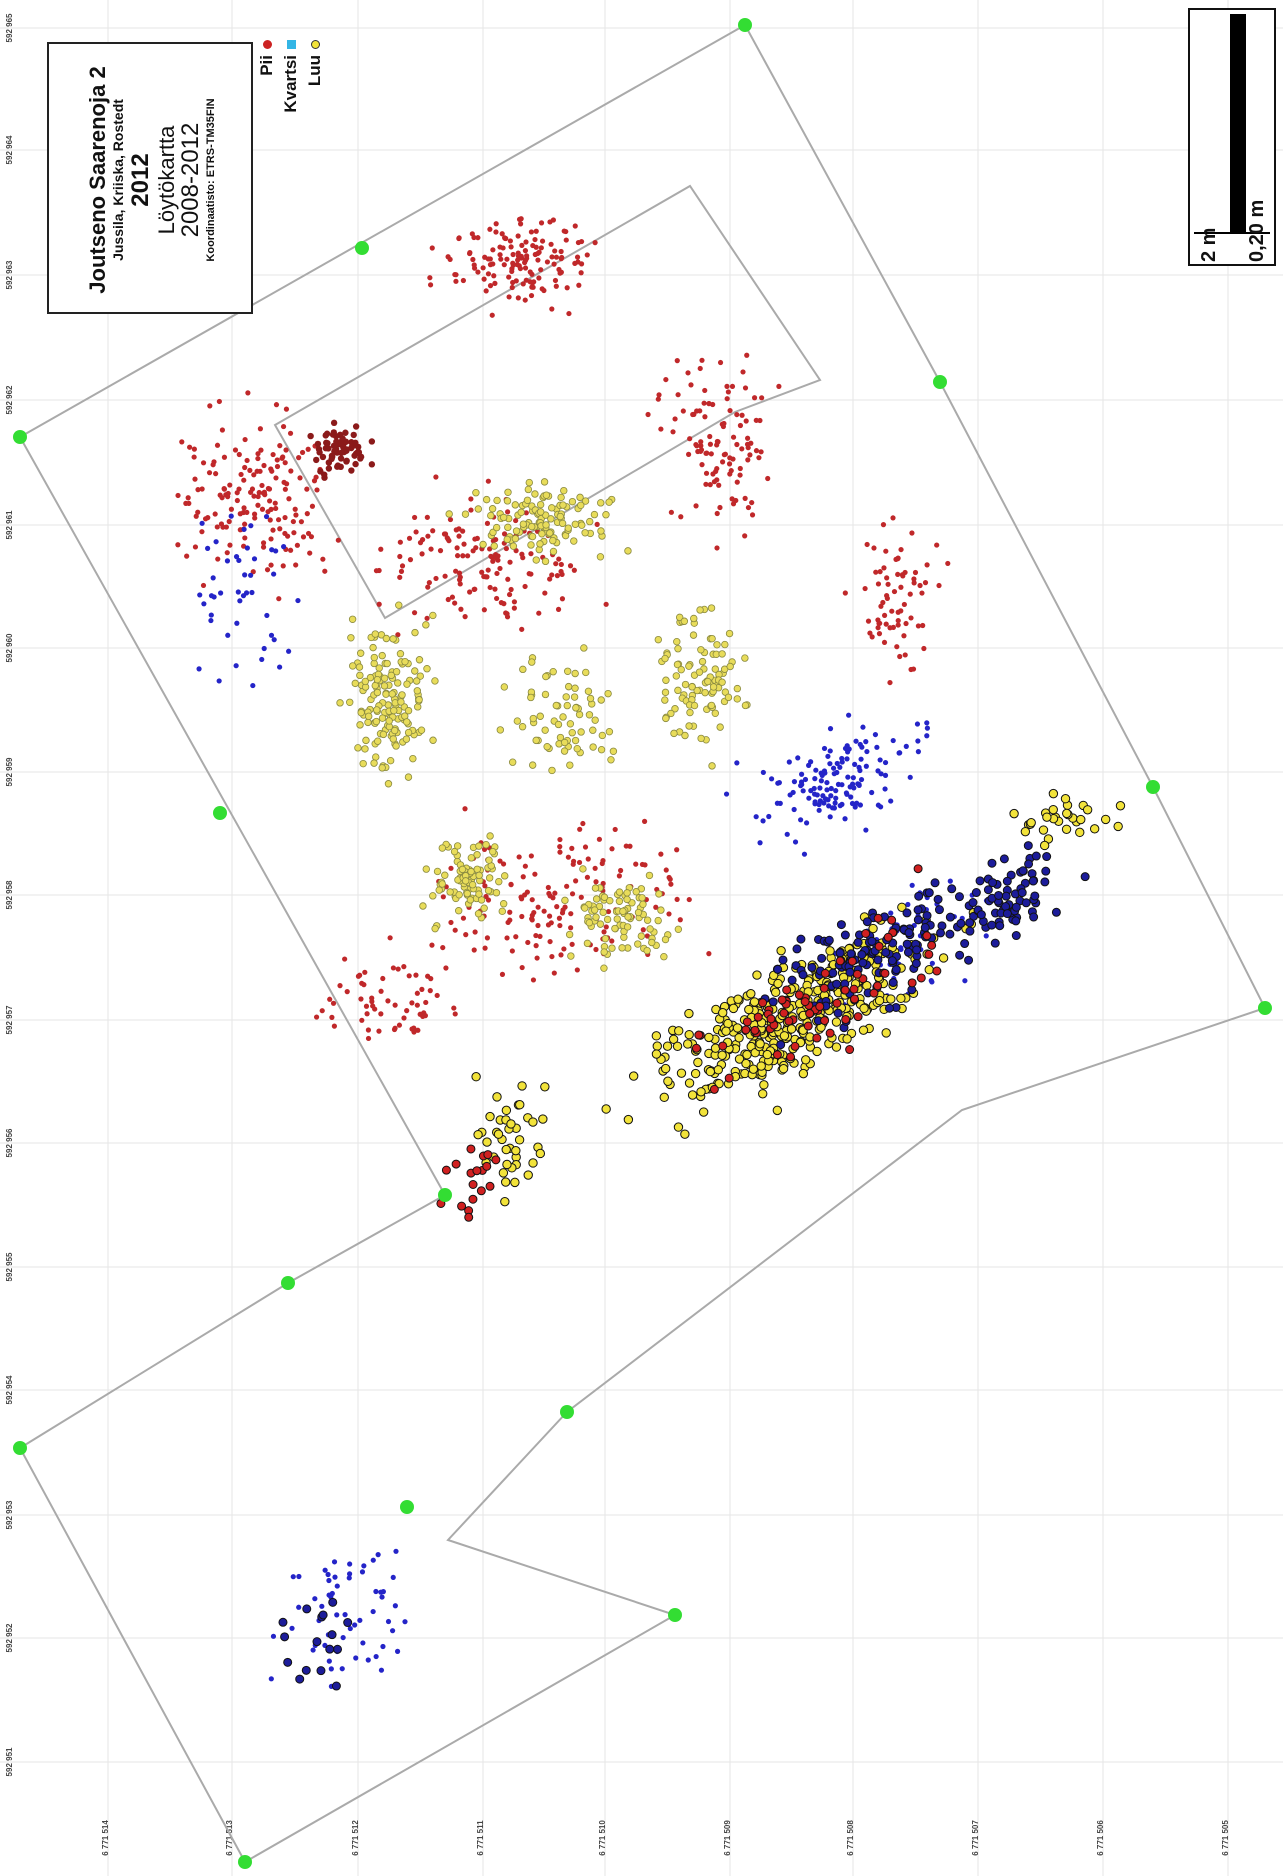  Describe the element at coordinates (9, 1389) in the screenshot. I see `grid-label-top: 592 954` at that location.